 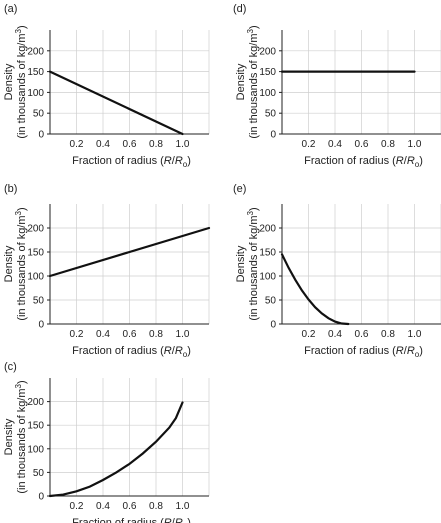 What do you see at coordinates (10, 189) in the screenshot?
I see `panel-label: (b)` at bounding box center [10, 189].